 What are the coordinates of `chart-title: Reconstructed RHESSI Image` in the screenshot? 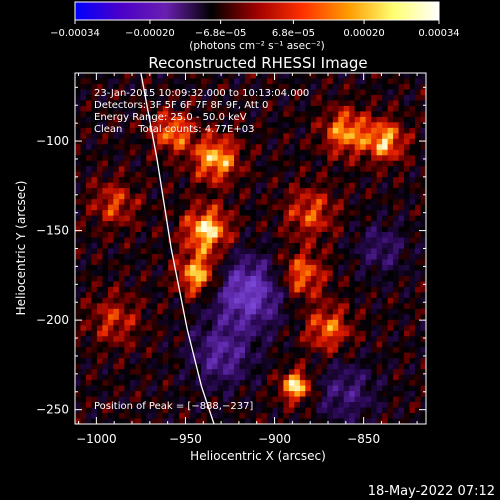 It's located at (257, 63).